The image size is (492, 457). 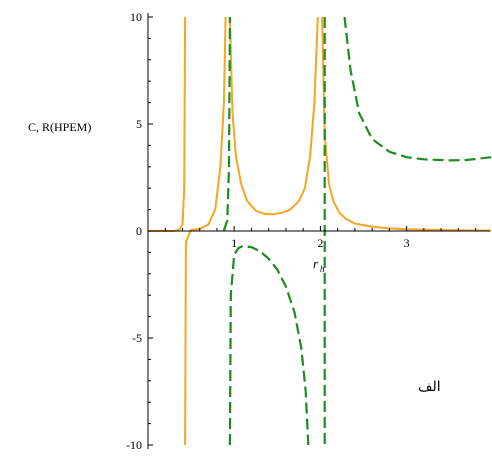 I want to click on y-tick-label: 0, so click(x=139, y=231).